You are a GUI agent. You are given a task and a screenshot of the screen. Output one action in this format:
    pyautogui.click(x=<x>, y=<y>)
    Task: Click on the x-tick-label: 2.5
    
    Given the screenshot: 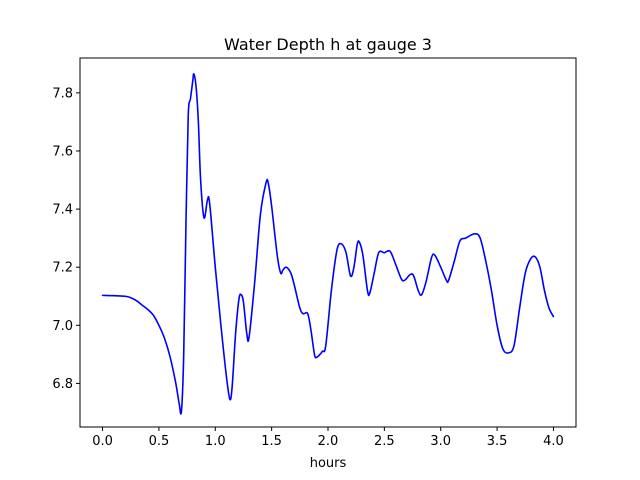 What is the action you would take?
    pyautogui.click(x=384, y=441)
    